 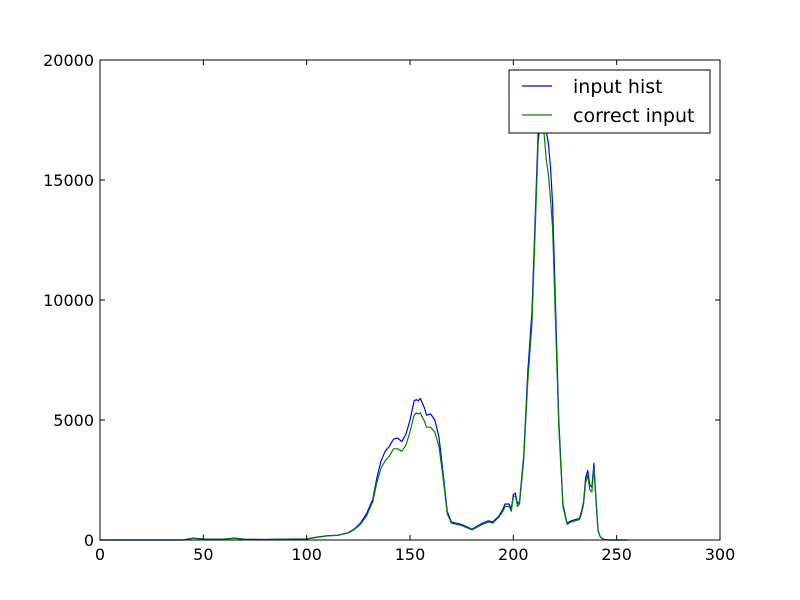 I want to click on x-tick-label: 300, so click(x=720, y=554).